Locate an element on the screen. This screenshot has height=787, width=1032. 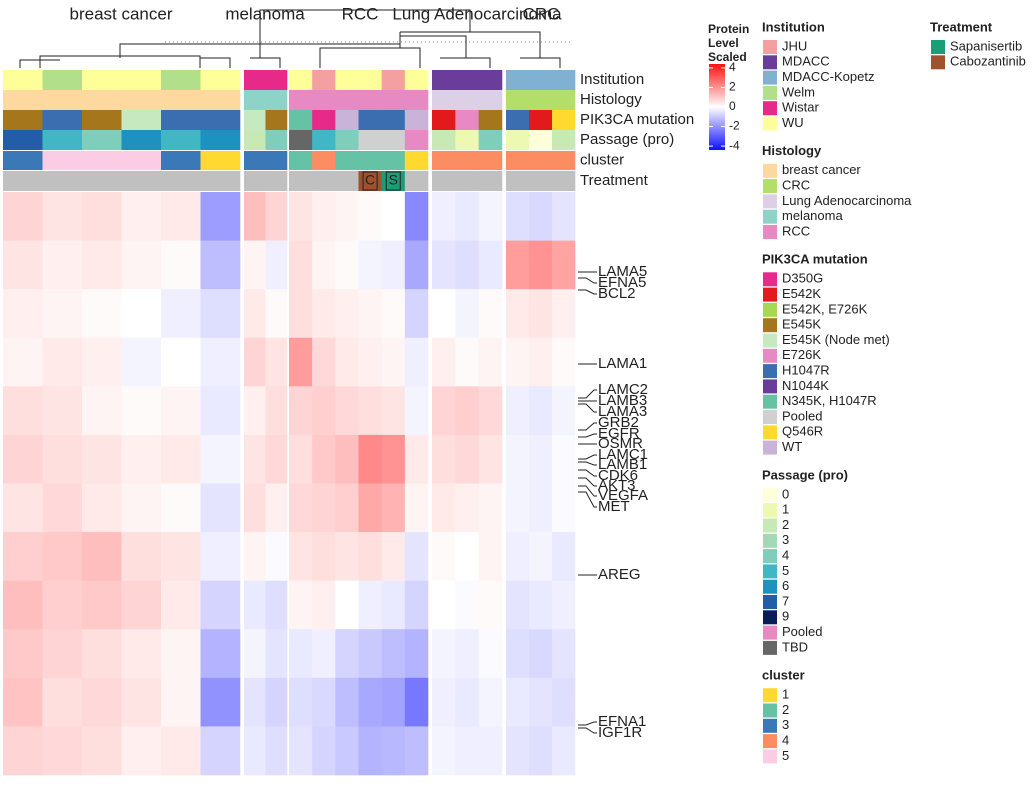
legend-label: breast cancer is located at coordinates (821, 169).